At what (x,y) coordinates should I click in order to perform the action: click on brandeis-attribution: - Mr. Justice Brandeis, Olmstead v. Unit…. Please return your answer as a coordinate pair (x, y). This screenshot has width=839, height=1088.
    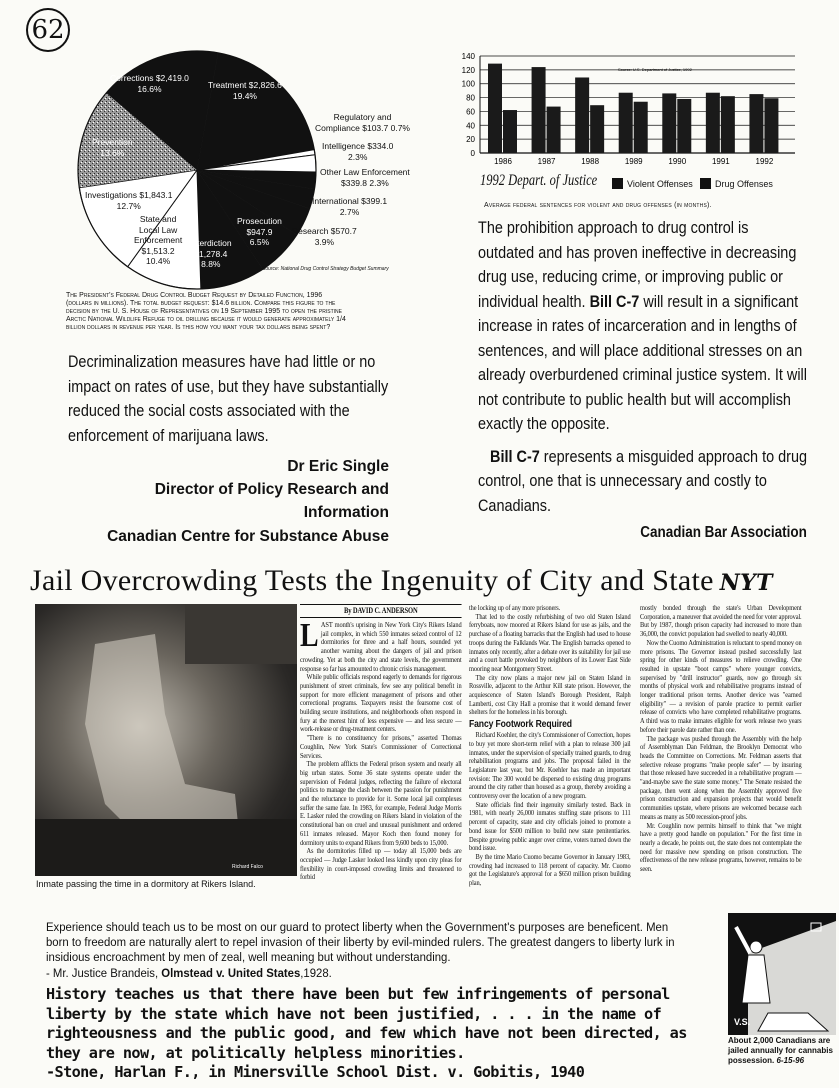
    Looking at the image, I should click on (189, 972).